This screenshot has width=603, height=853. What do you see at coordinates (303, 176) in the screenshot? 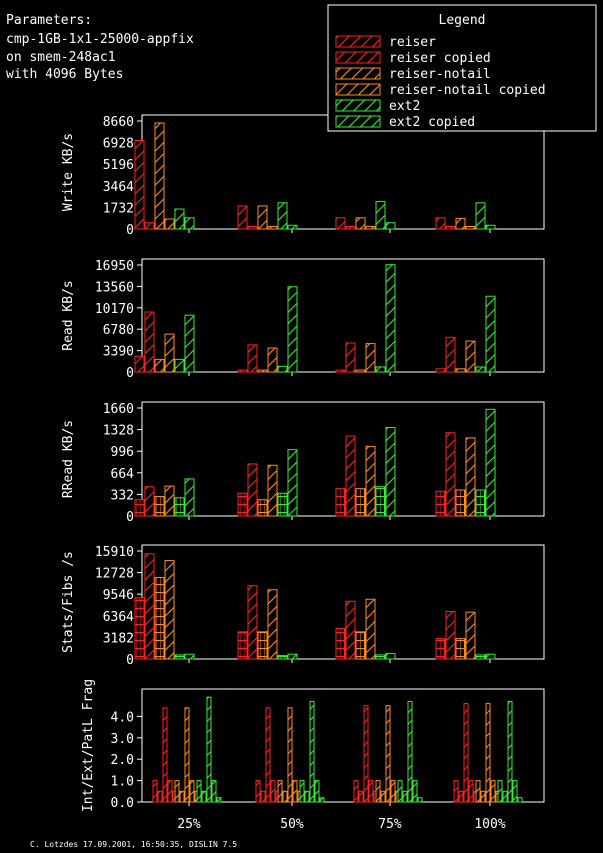
I see `panel-0: 0 1732 3464 5196 6928 8660 Write KB/s` at bounding box center [303, 176].